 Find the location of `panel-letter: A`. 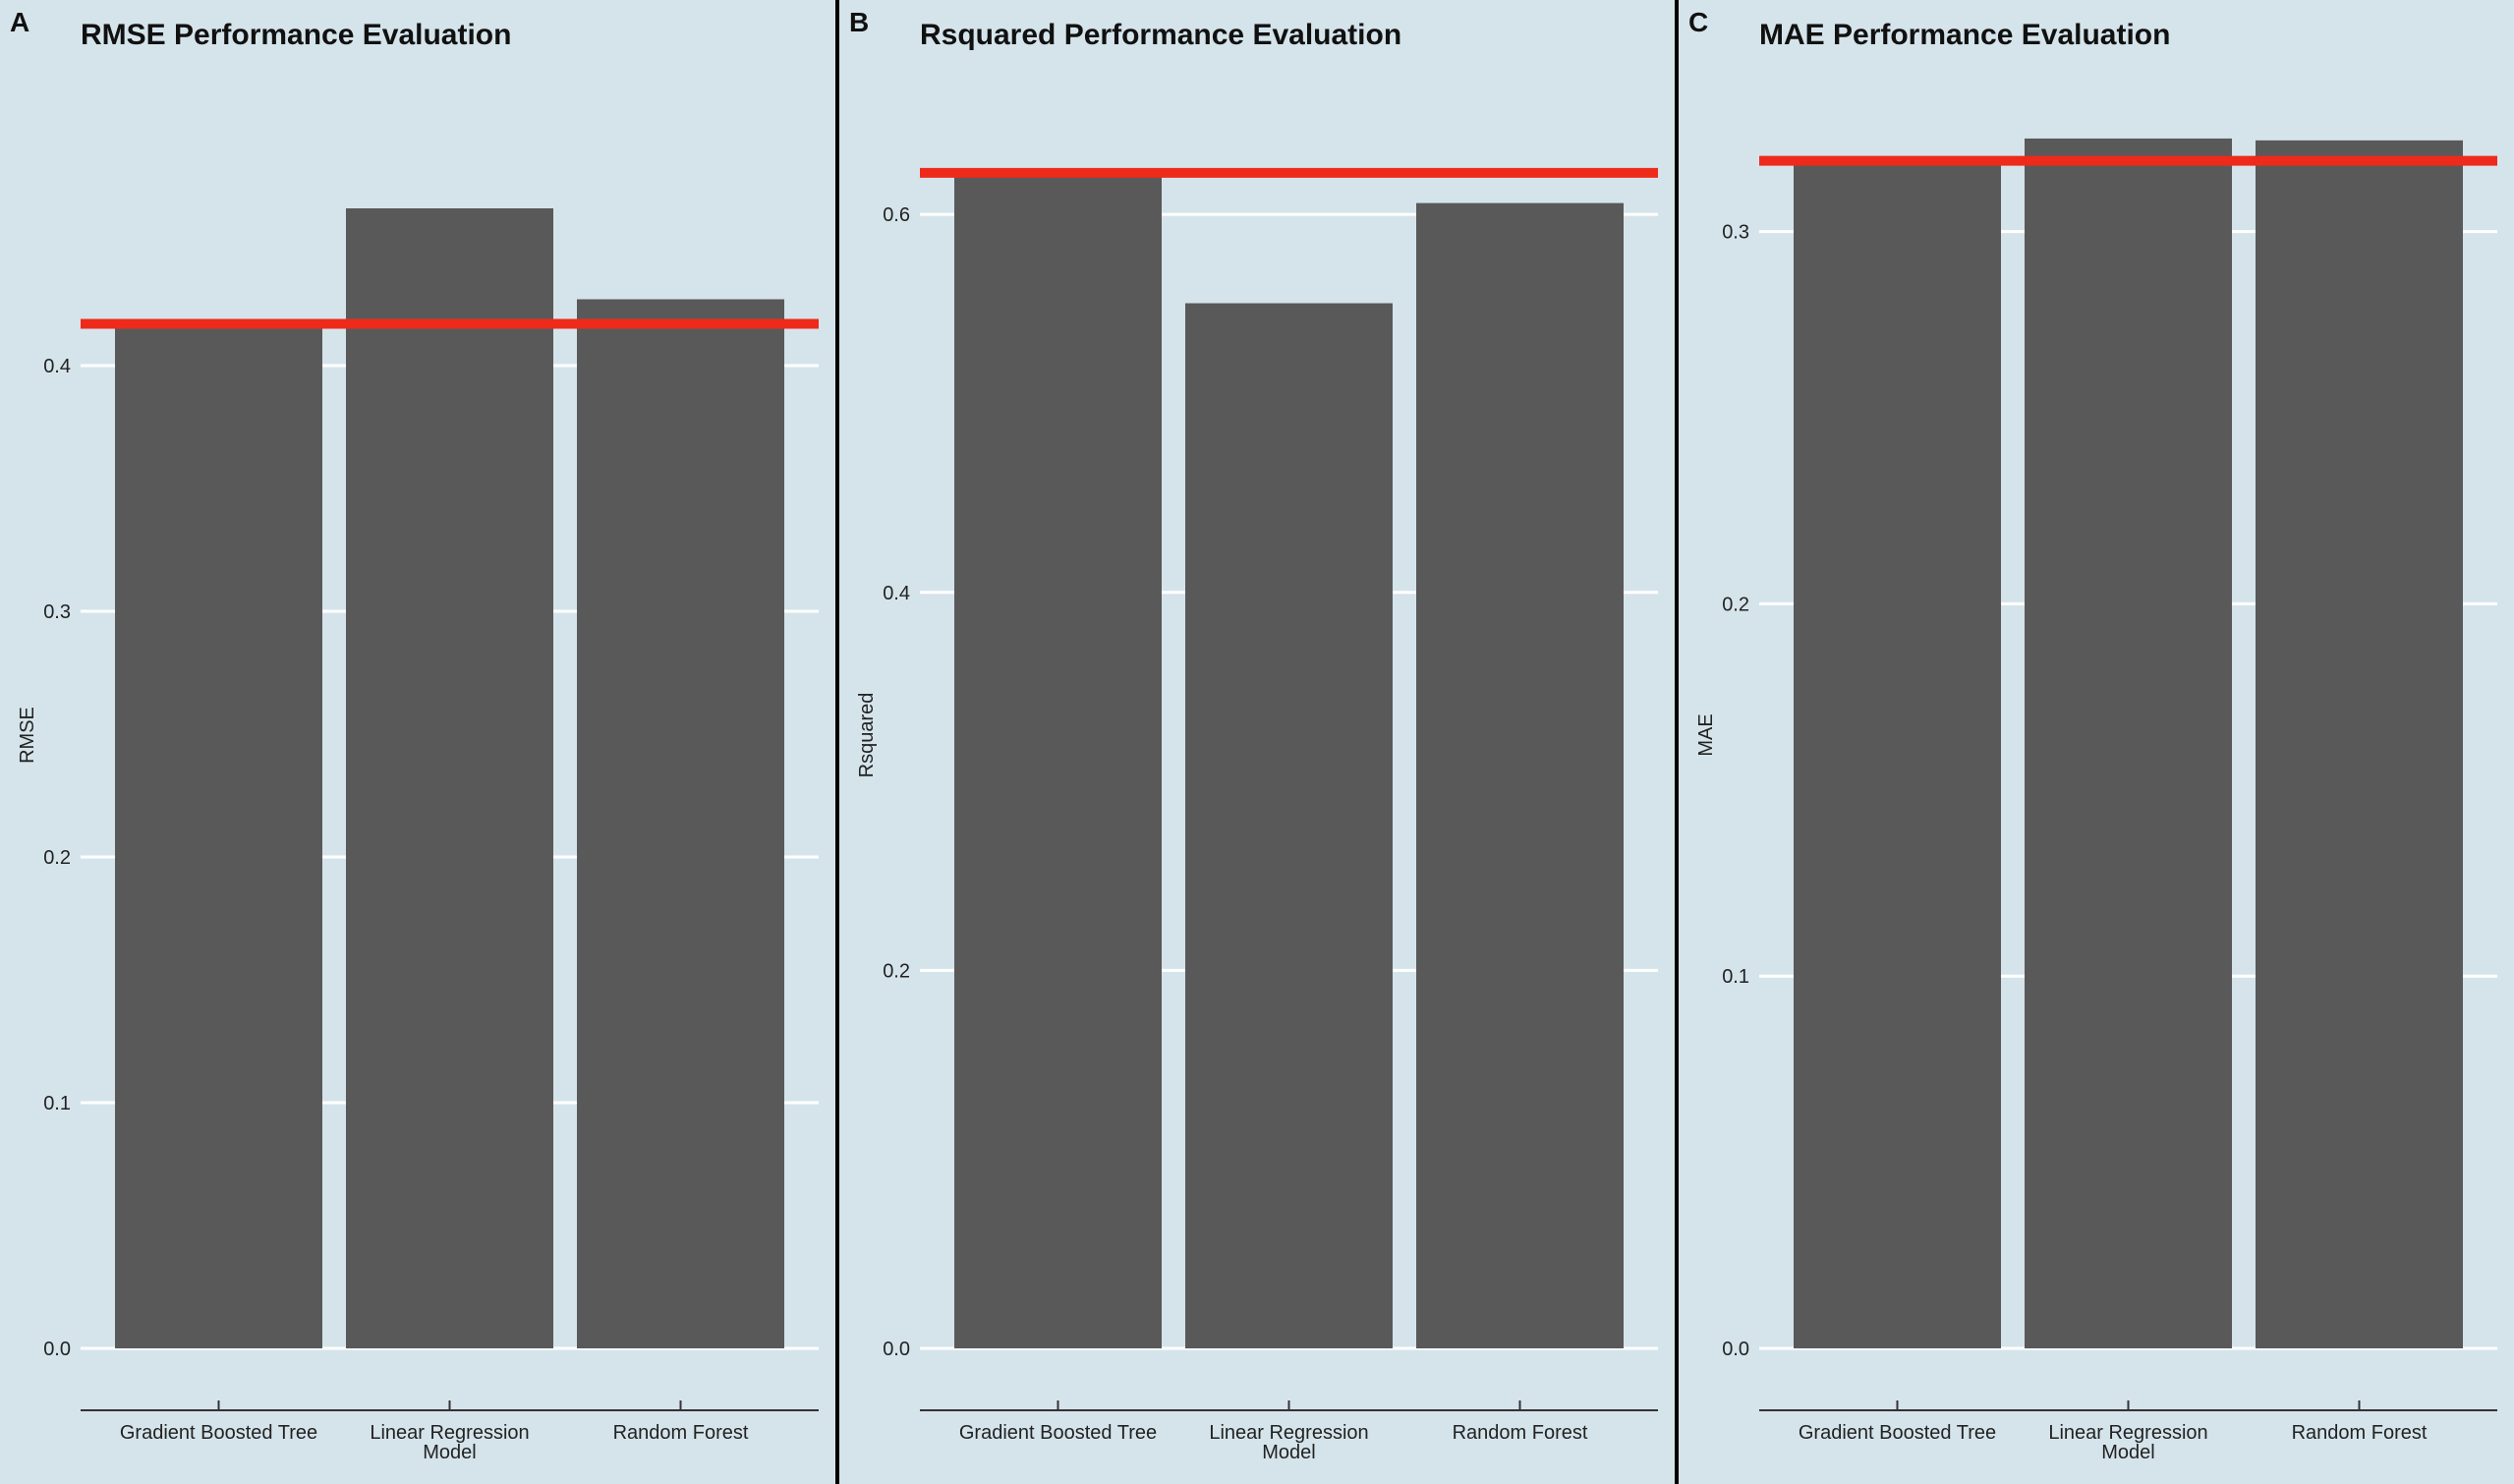

panel-letter: A is located at coordinates (19, 22).